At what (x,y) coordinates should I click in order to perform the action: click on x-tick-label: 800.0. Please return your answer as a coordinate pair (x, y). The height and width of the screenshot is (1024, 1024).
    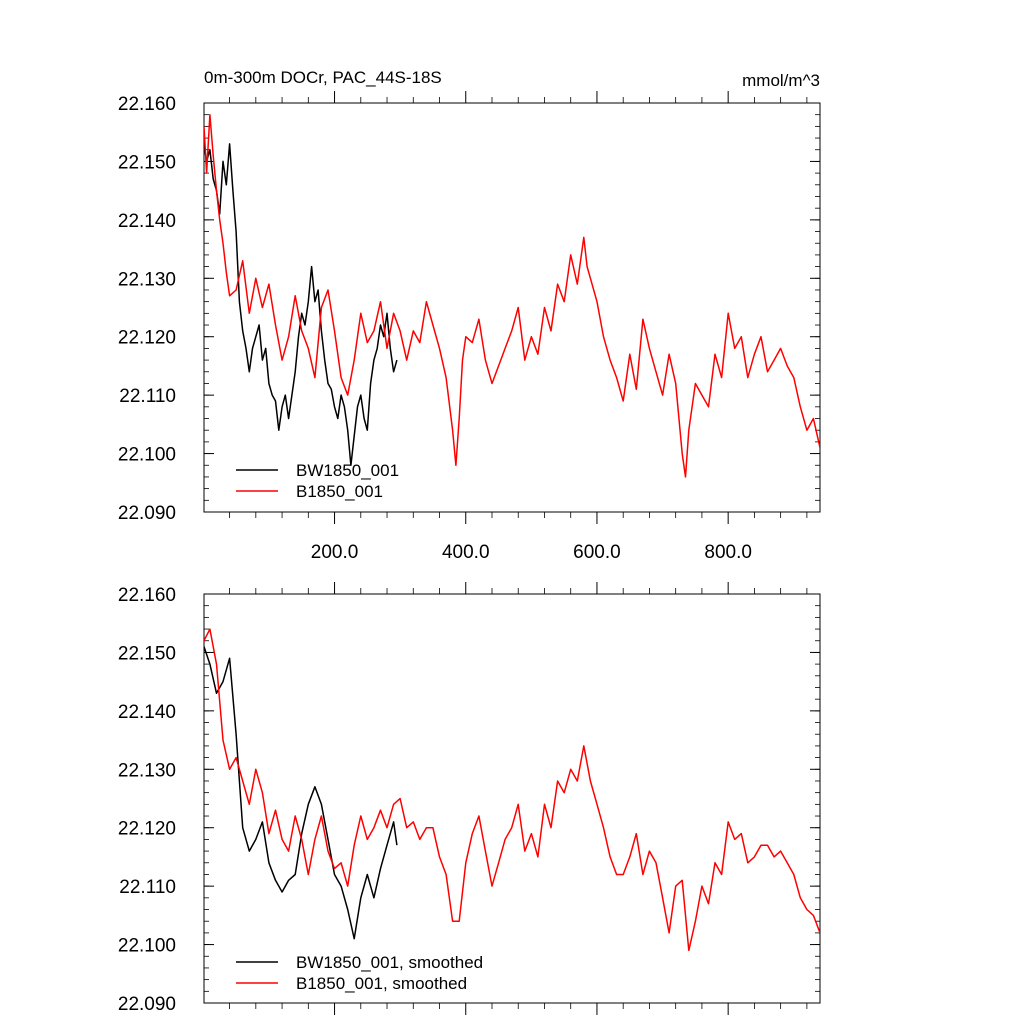
    Looking at the image, I should click on (728, 552).